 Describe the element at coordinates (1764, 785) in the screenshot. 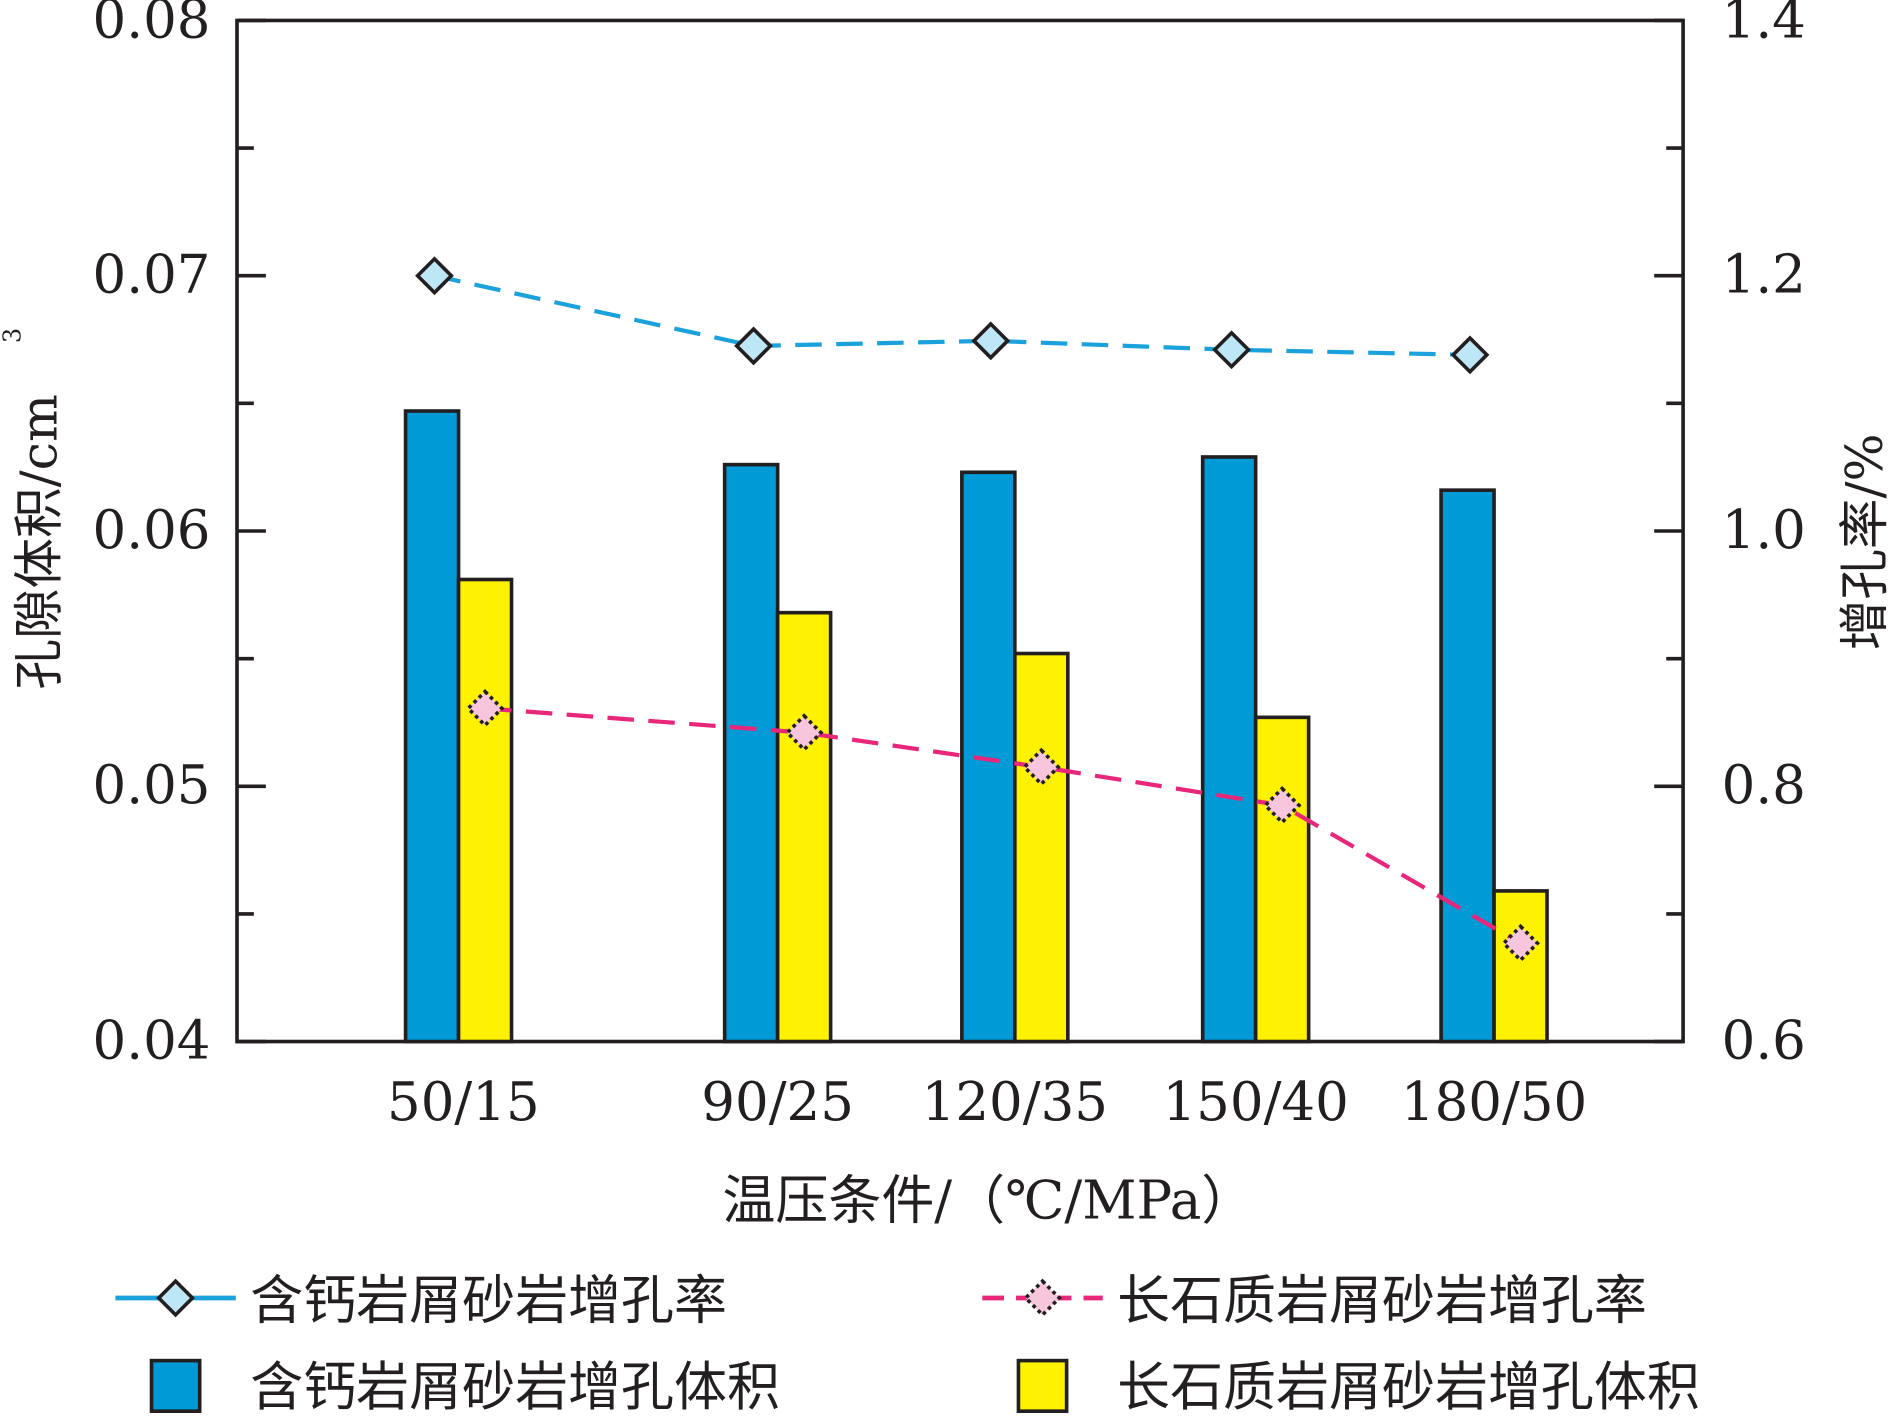

I see `y2-tick-label: 0.8` at that location.